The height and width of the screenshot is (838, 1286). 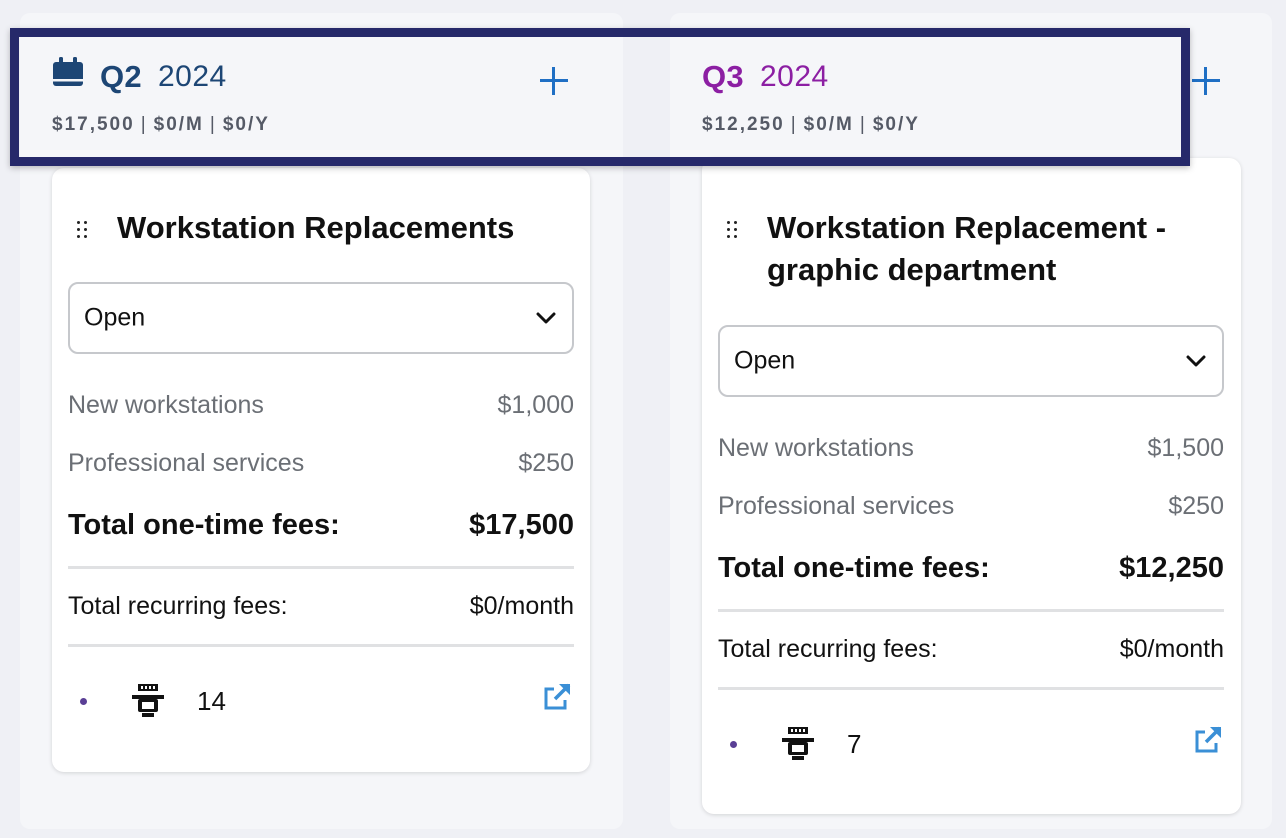 I want to click on line-item-amount: $1,500, so click(x=1185, y=448).